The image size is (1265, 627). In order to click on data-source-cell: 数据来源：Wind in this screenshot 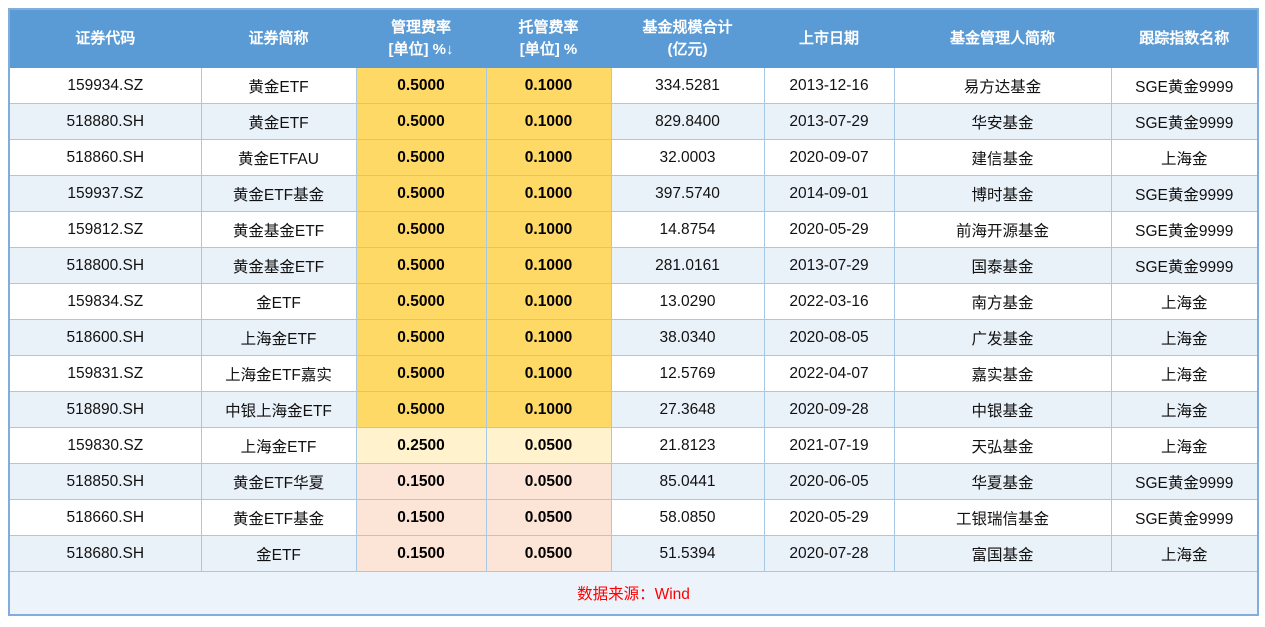, I will do `click(633, 593)`.